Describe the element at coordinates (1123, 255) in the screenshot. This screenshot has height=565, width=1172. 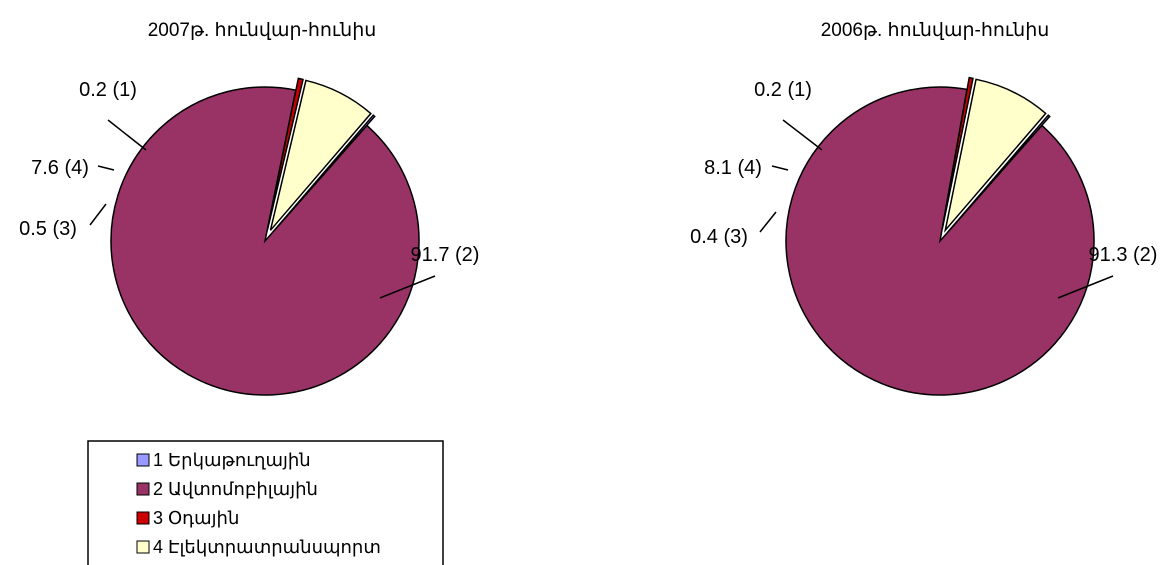
I see `data-label-2: 91.3 (2)` at that location.